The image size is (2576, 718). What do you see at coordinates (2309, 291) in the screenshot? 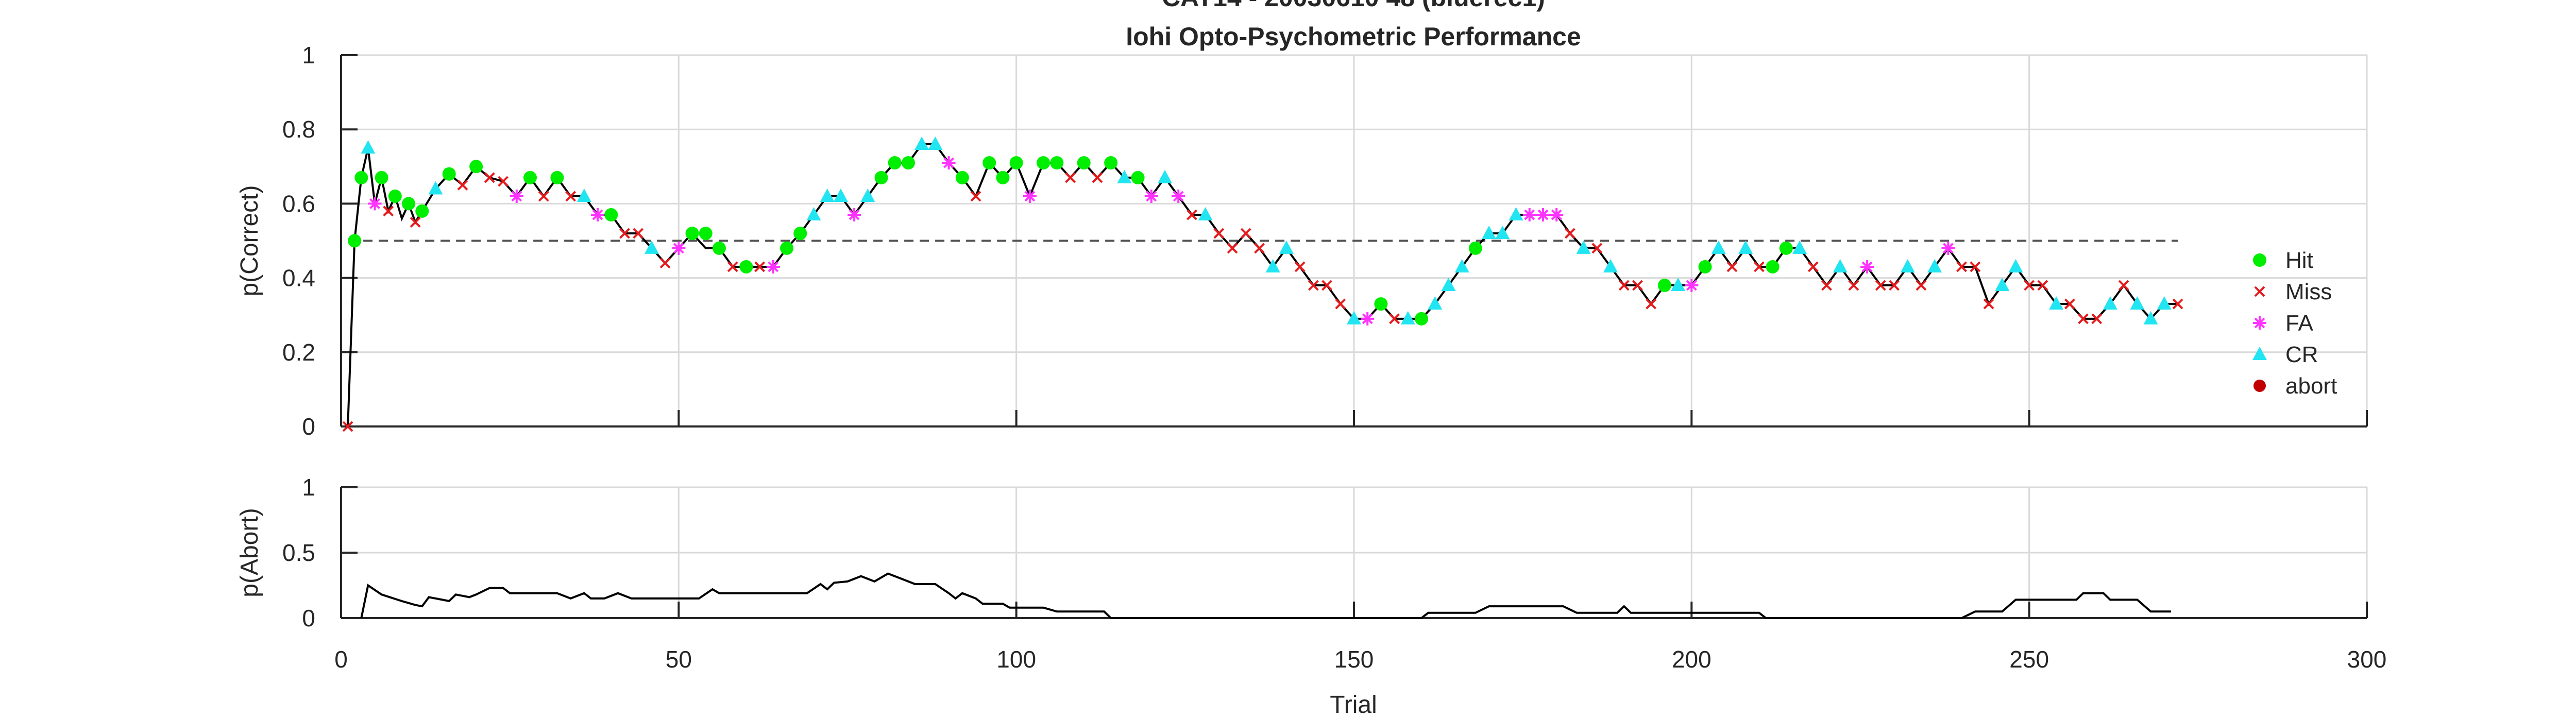
I see `legend-label-miss: Miss` at bounding box center [2309, 291].